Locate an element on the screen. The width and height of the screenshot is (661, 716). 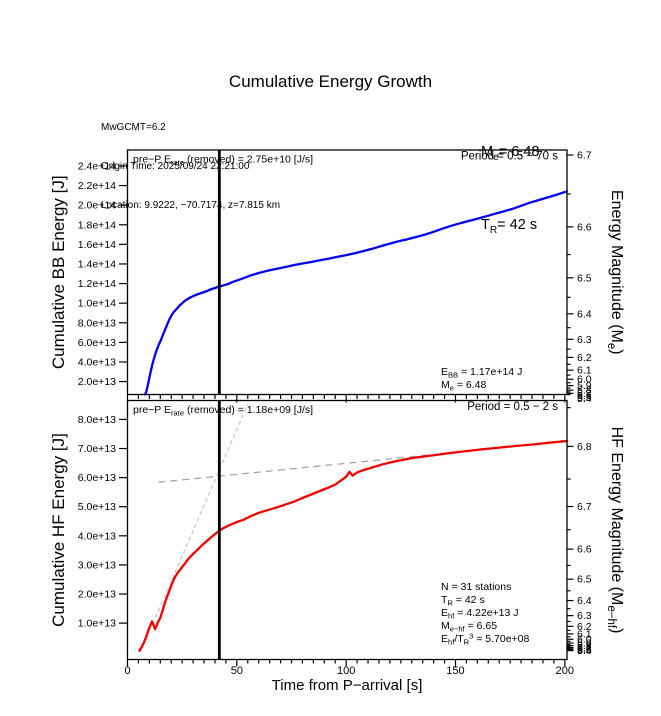
pre-p-rate-annotation: pre−P Erate (removed) = 2.75e+10 [J/s] is located at coordinates (223, 161).